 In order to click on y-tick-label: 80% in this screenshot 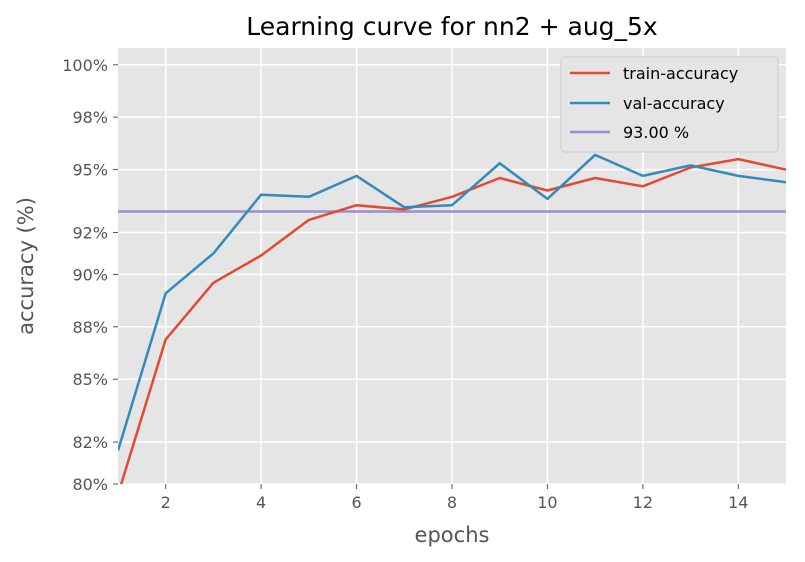, I will do `click(90, 484)`.